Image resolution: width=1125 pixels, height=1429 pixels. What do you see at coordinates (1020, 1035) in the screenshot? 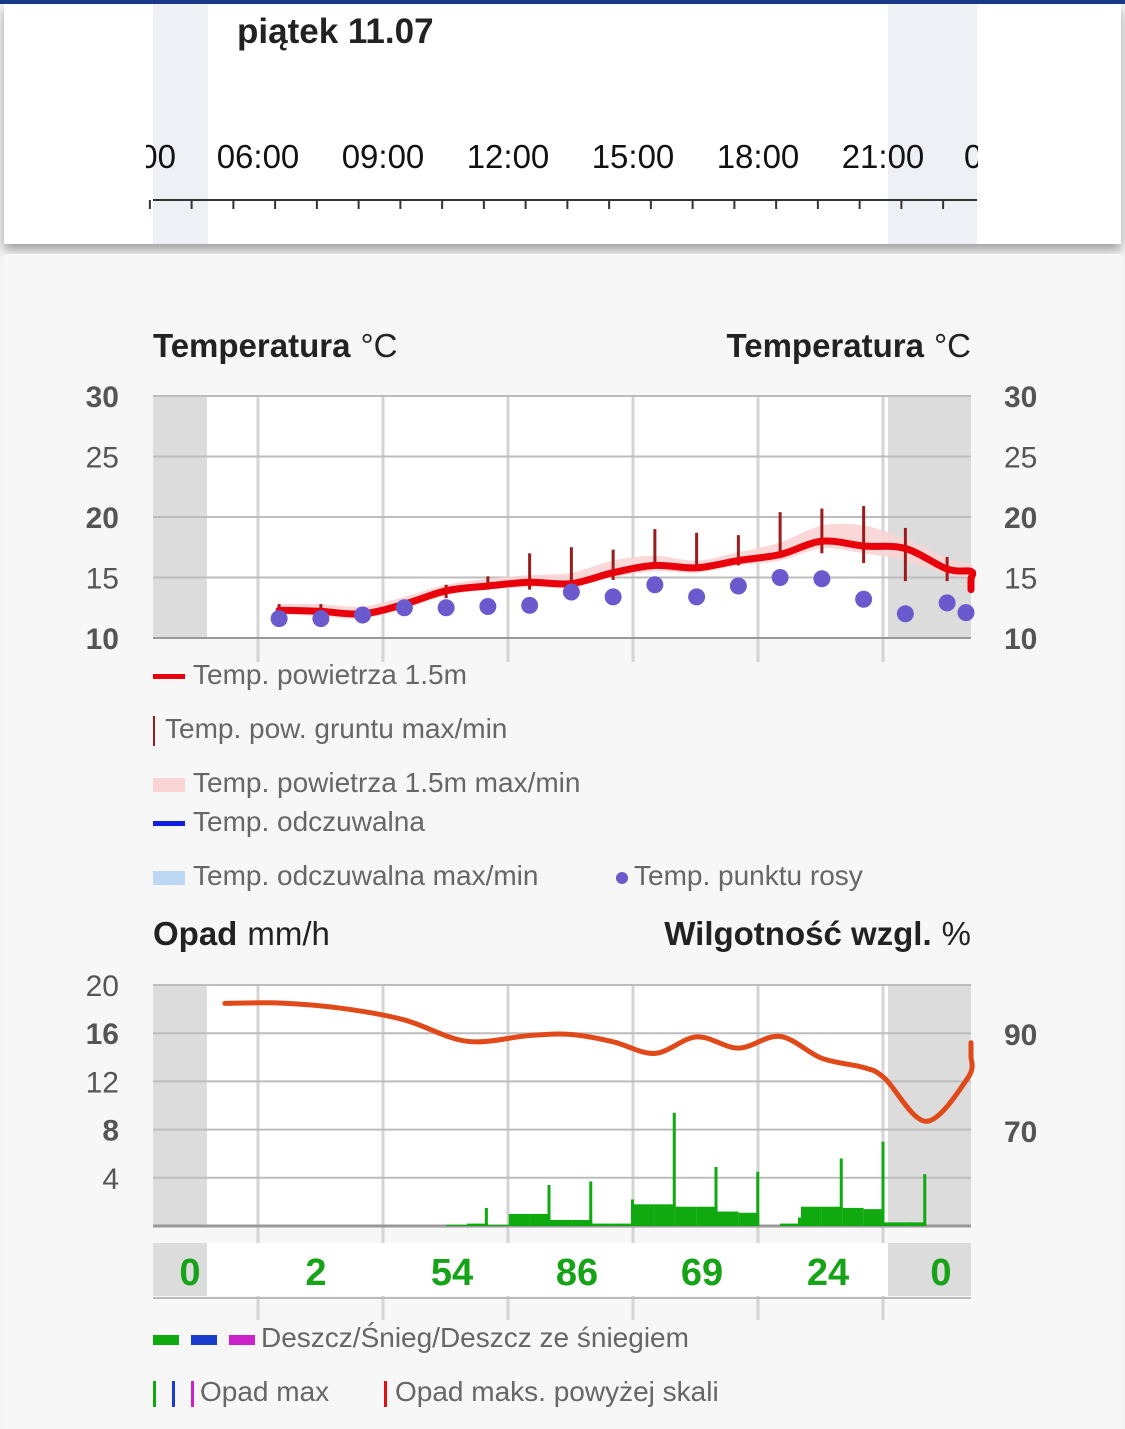
I see `humidity-right-tick-label: 90` at bounding box center [1020, 1035].